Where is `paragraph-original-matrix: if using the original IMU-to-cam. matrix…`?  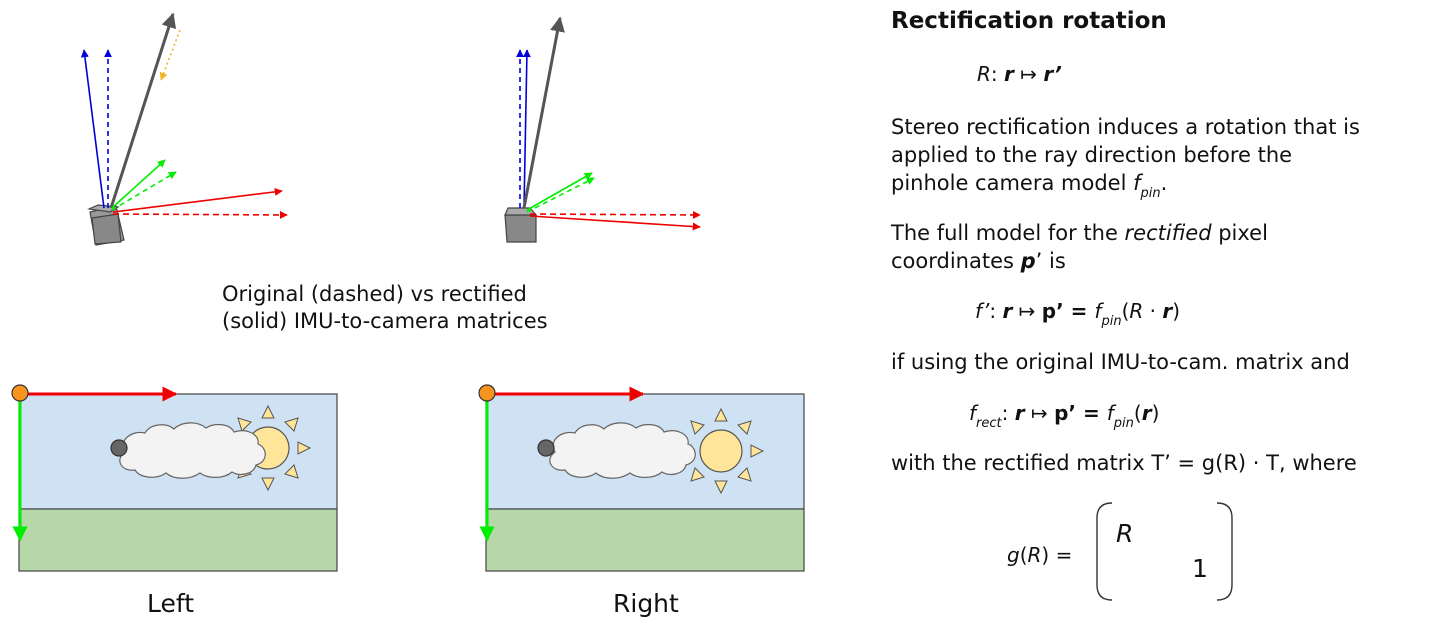
paragraph-original-matrix: if using the original IMU-to-cam. matrix… is located at coordinates (1120, 362).